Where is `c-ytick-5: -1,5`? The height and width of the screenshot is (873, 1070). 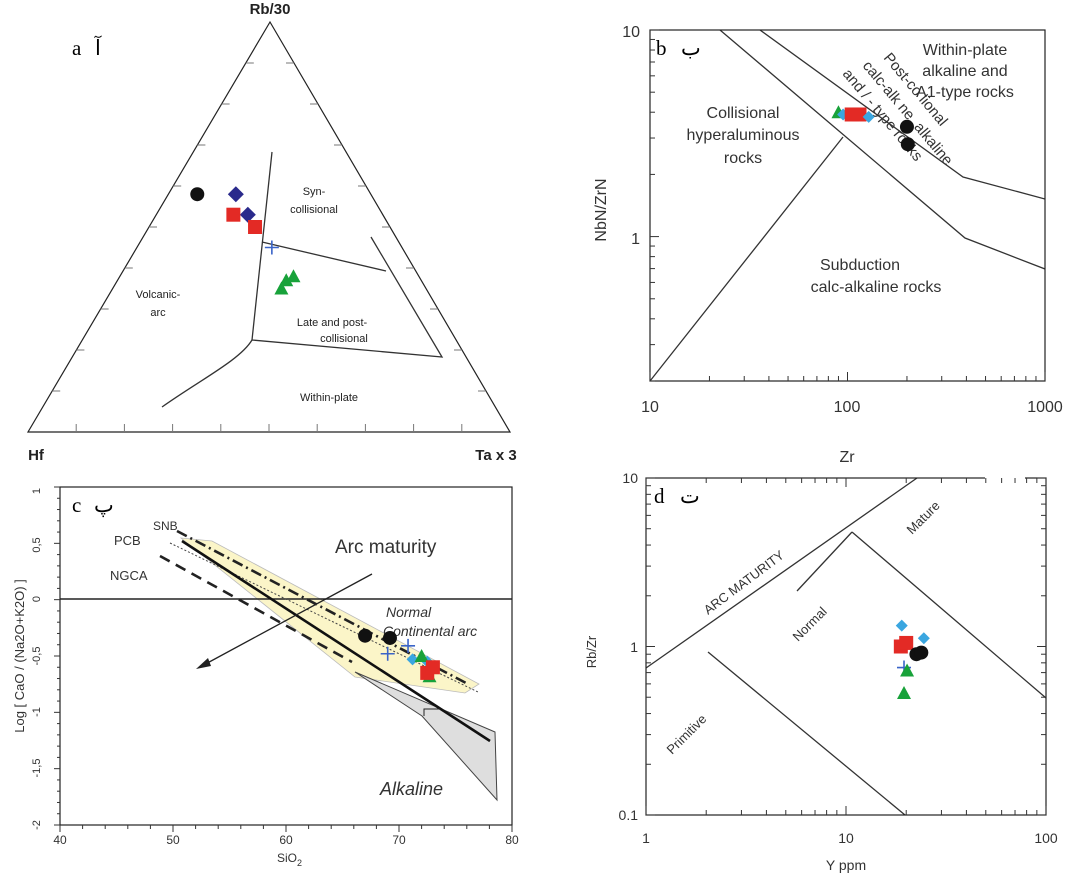
c-ytick-5: -1,5 is located at coordinates (37, 768).